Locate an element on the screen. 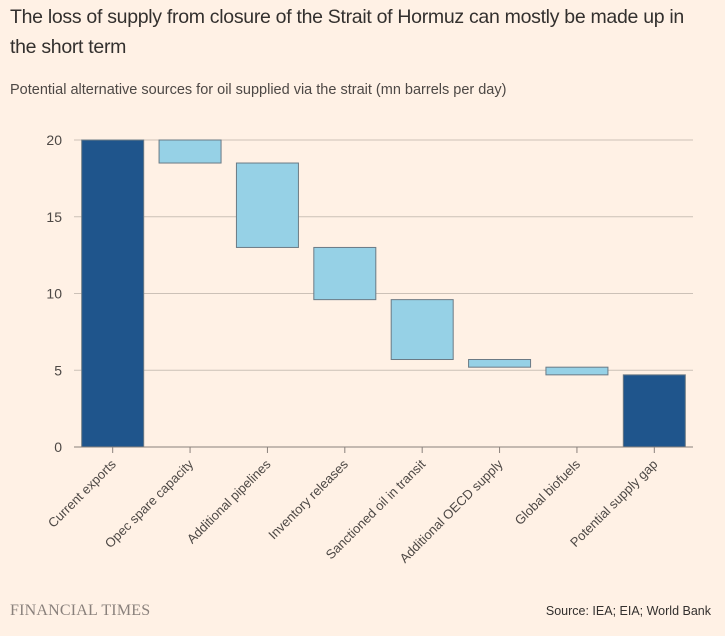 This screenshot has width=725, height=636. x-axis is located at coordinates (383, 449).